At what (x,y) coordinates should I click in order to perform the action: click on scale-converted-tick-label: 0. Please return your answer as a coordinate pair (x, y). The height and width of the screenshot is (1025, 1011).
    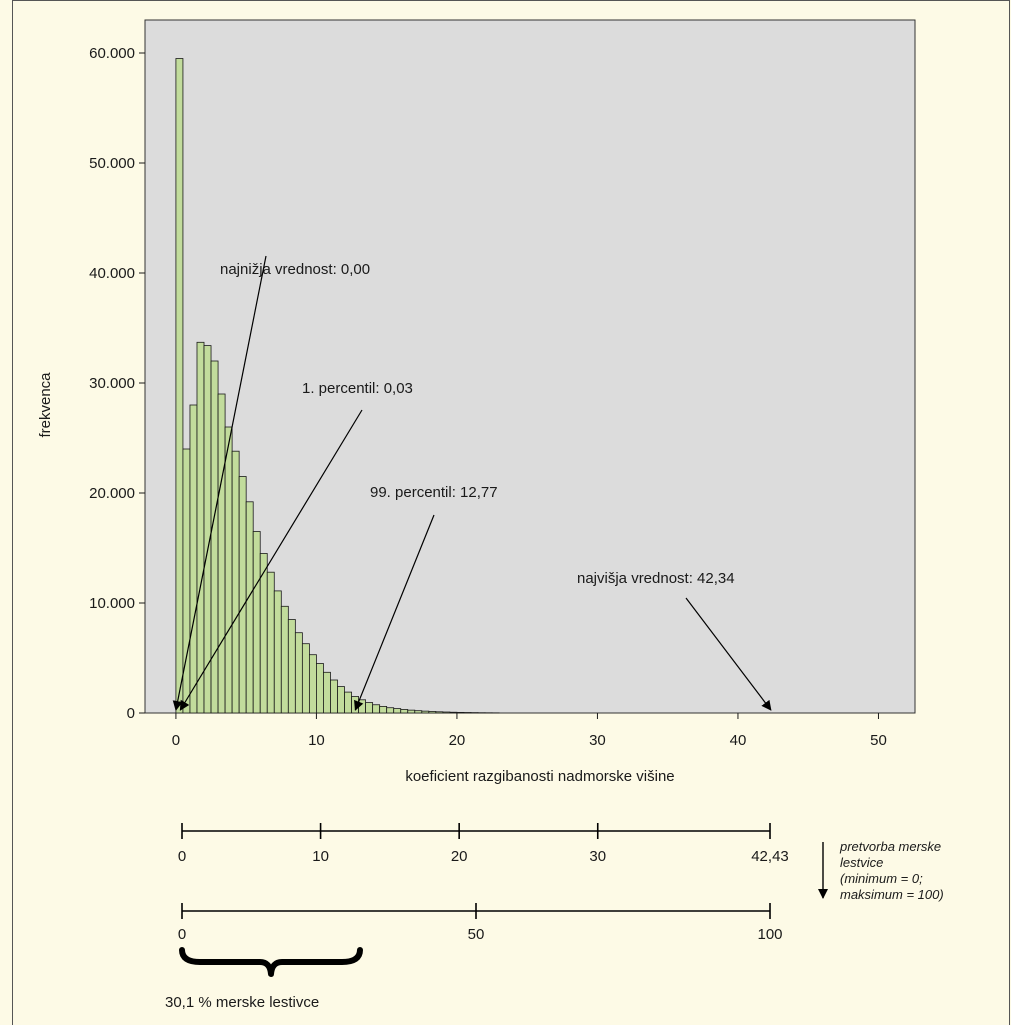
    Looking at the image, I should click on (182, 934).